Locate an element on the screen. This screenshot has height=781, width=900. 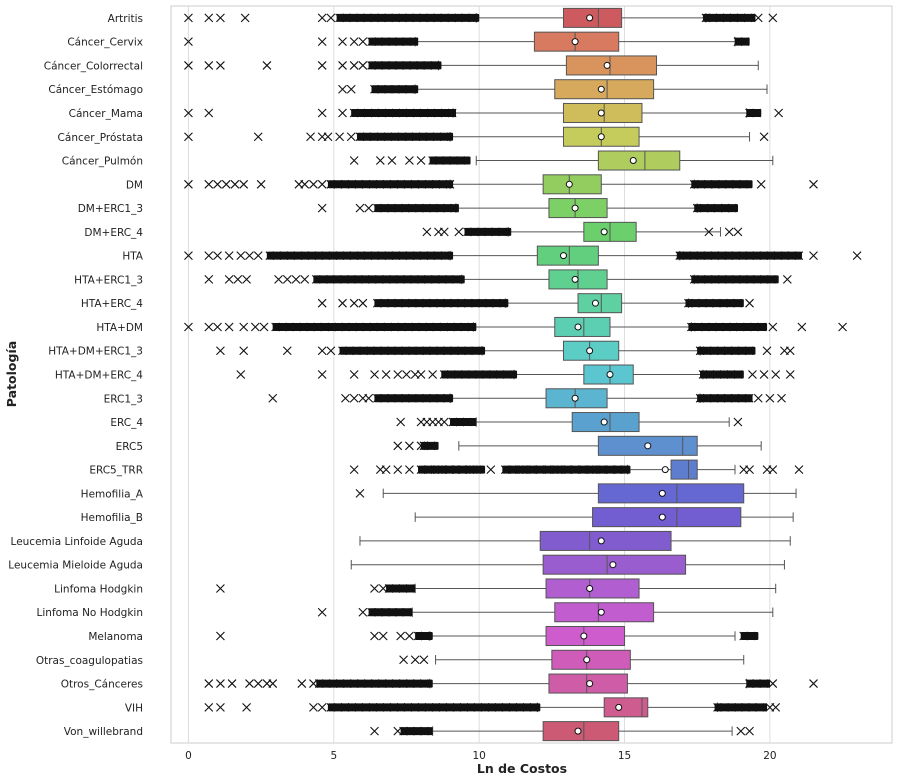
y-tick-label: HTA+DM+ERC1_3 is located at coordinates (95, 352).